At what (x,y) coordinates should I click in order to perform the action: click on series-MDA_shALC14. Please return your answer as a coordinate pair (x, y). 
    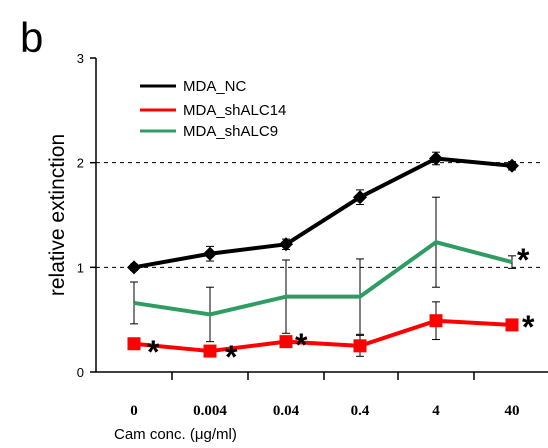
    Looking at the image, I should click on (323, 329).